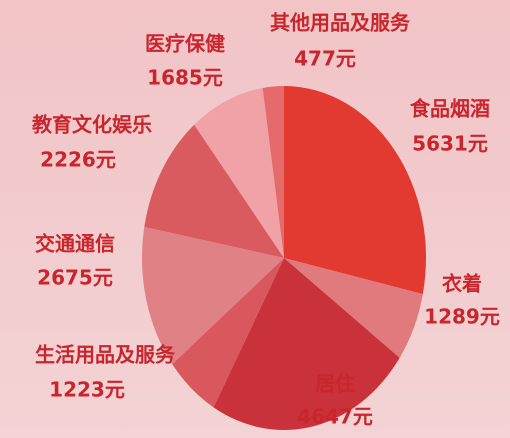 The width and height of the screenshot is (510, 438). What do you see at coordinates (185, 78) in the screenshot?
I see `value-label: 1685元` at bounding box center [185, 78].